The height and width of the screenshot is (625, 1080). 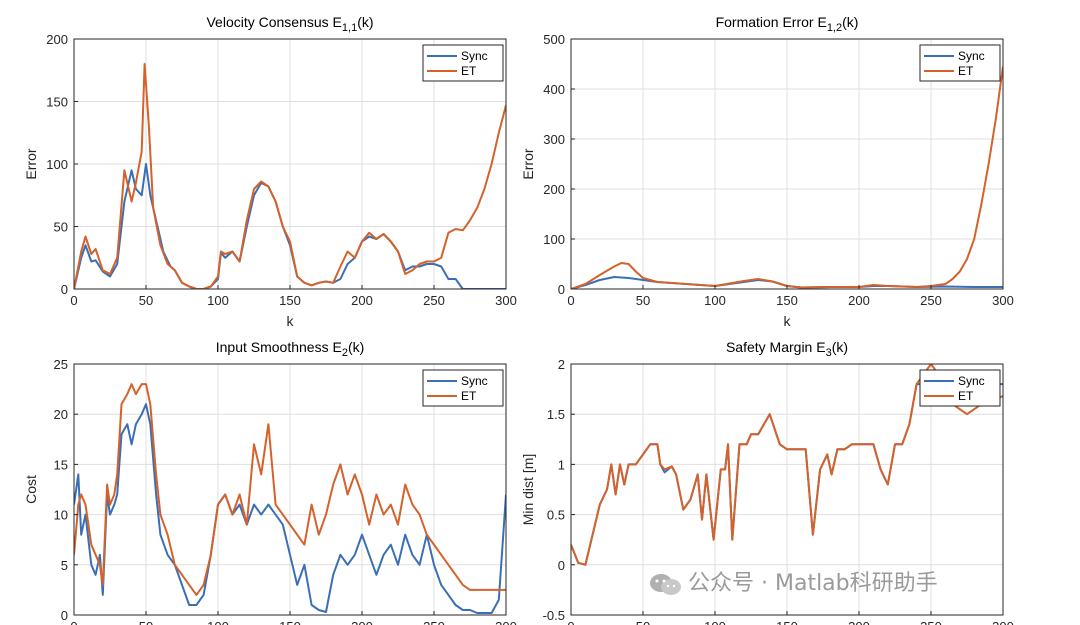 I want to click on y-tick-label: 0.5, so click(x=556, y=515).